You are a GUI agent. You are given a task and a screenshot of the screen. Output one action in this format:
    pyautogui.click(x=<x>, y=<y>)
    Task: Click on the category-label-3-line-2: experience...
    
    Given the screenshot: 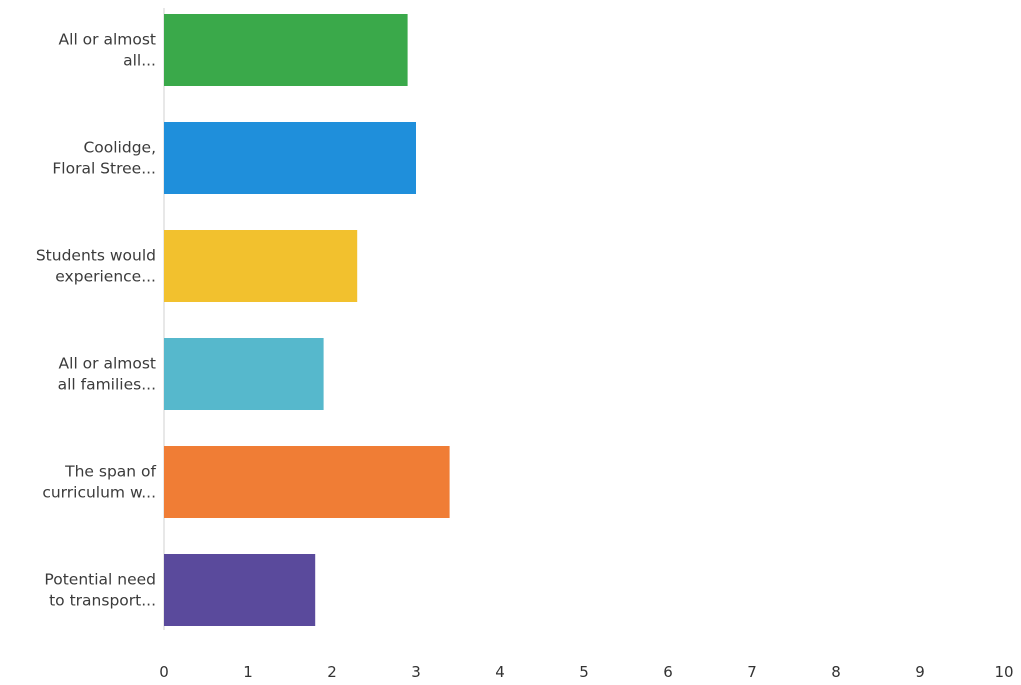 What is the action you would take?
    pyautogui.click(x=105, y=277)
    